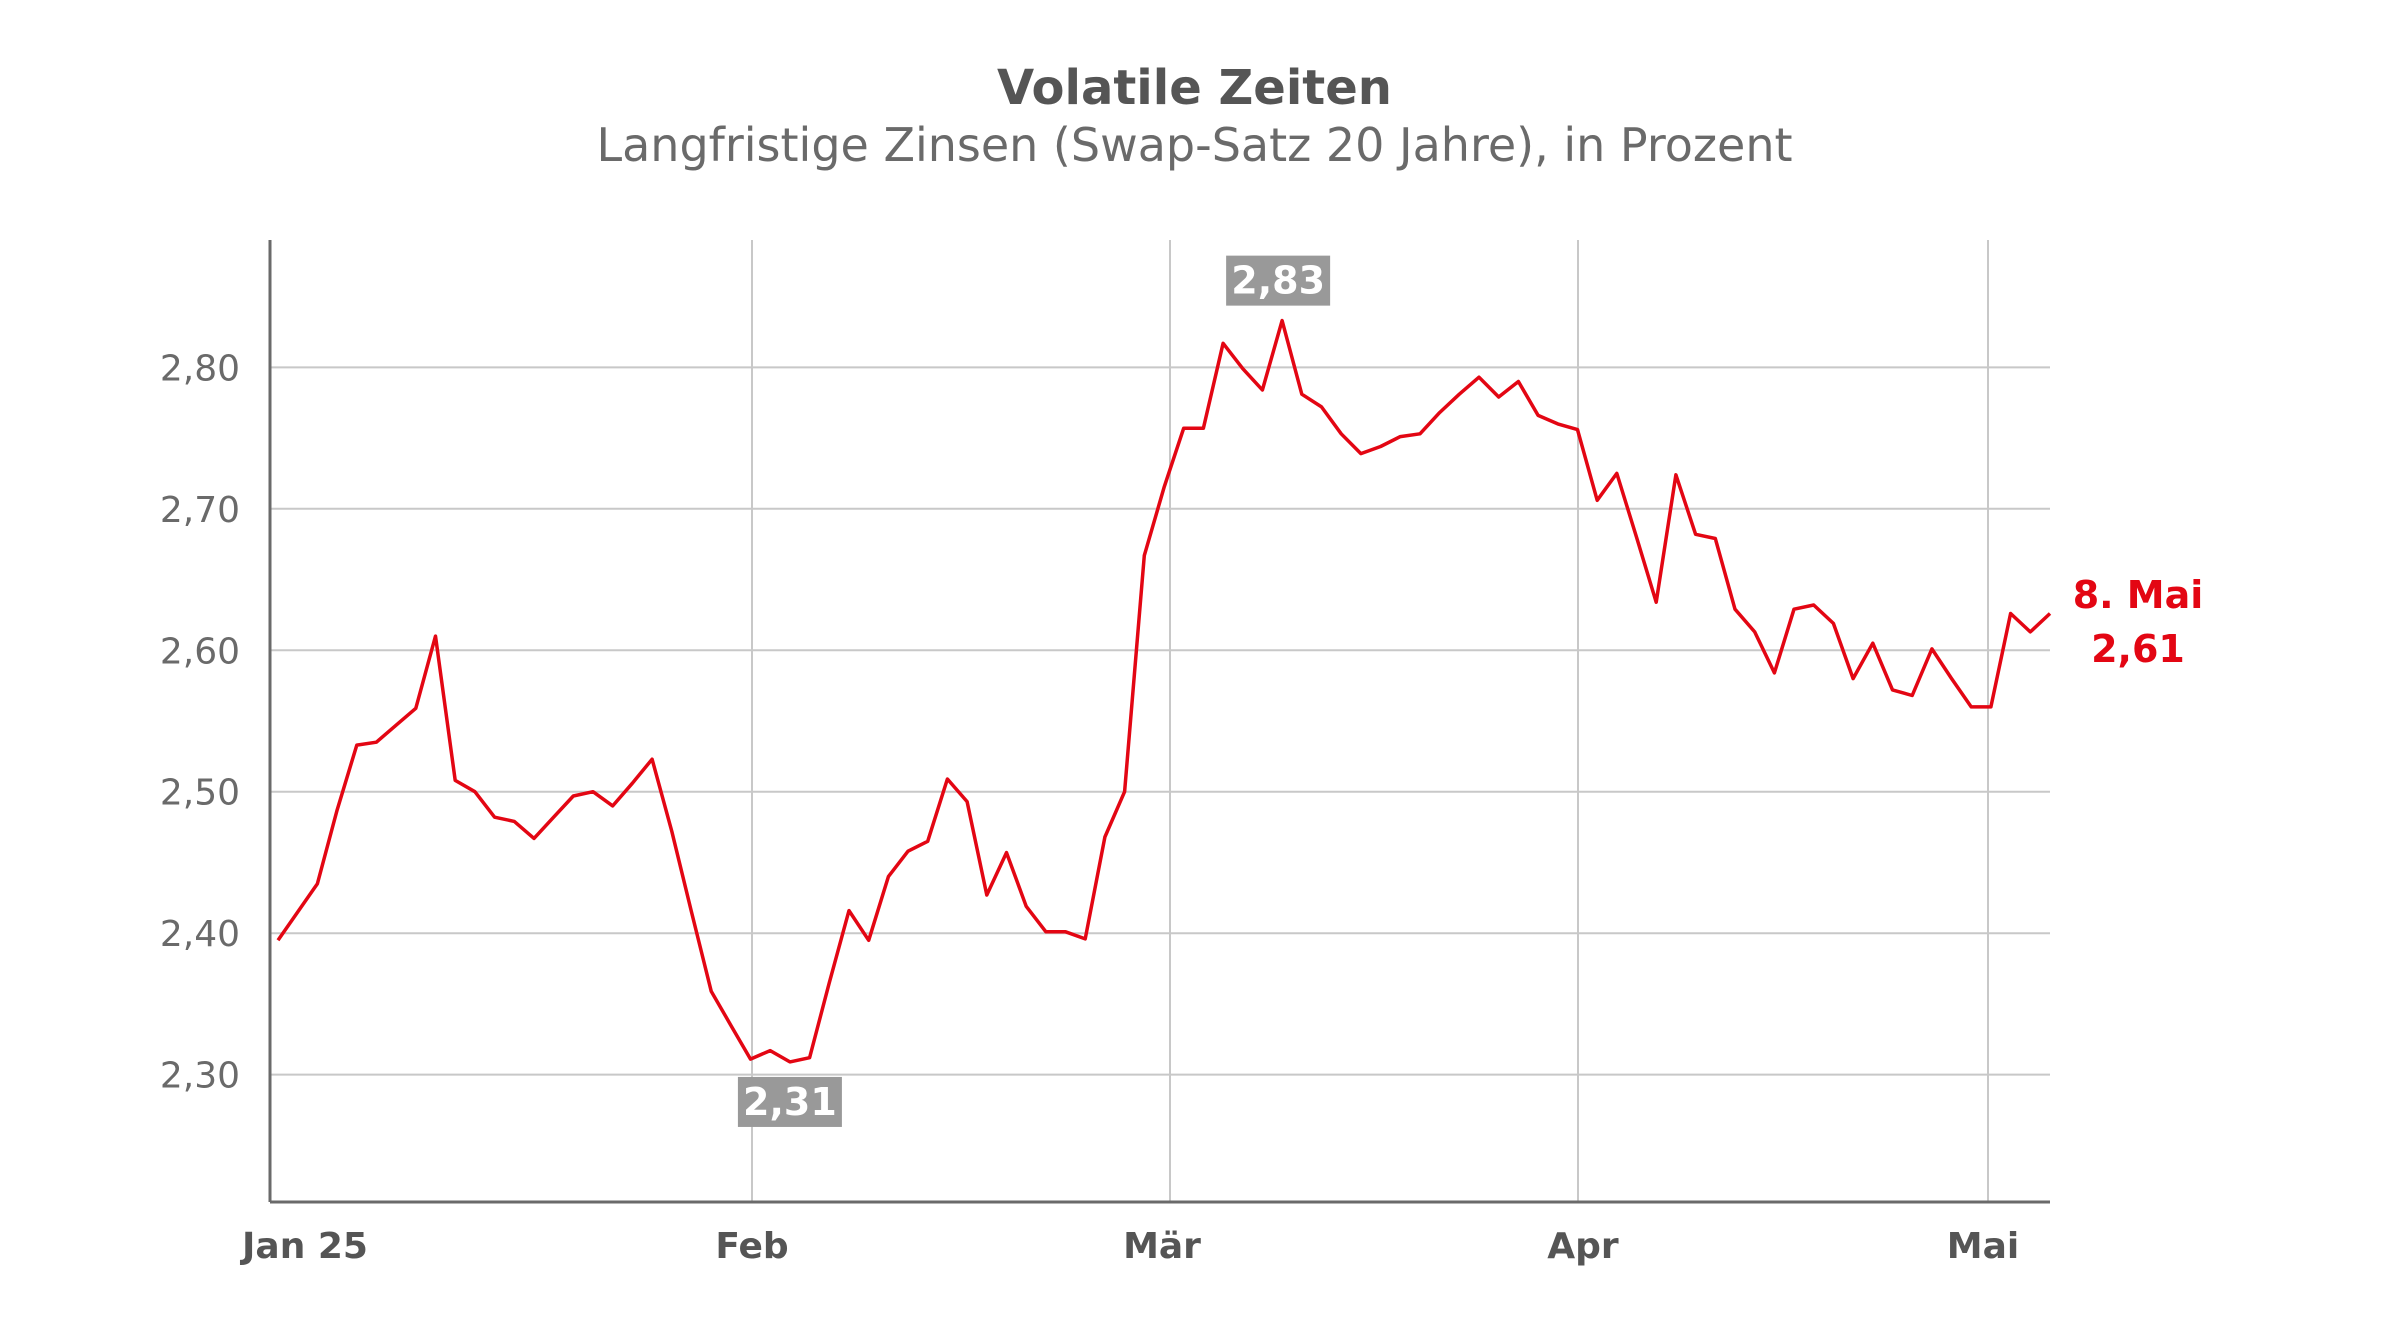  What do you see at coordinates (200, 934) in the screenshot?
I see `y-tick-label: 2,40` at bounding box center [200, 934].